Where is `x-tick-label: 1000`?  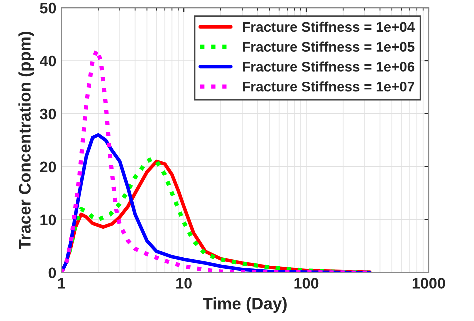 x-tick-label: 1000 is located at coordinates (429, 283).